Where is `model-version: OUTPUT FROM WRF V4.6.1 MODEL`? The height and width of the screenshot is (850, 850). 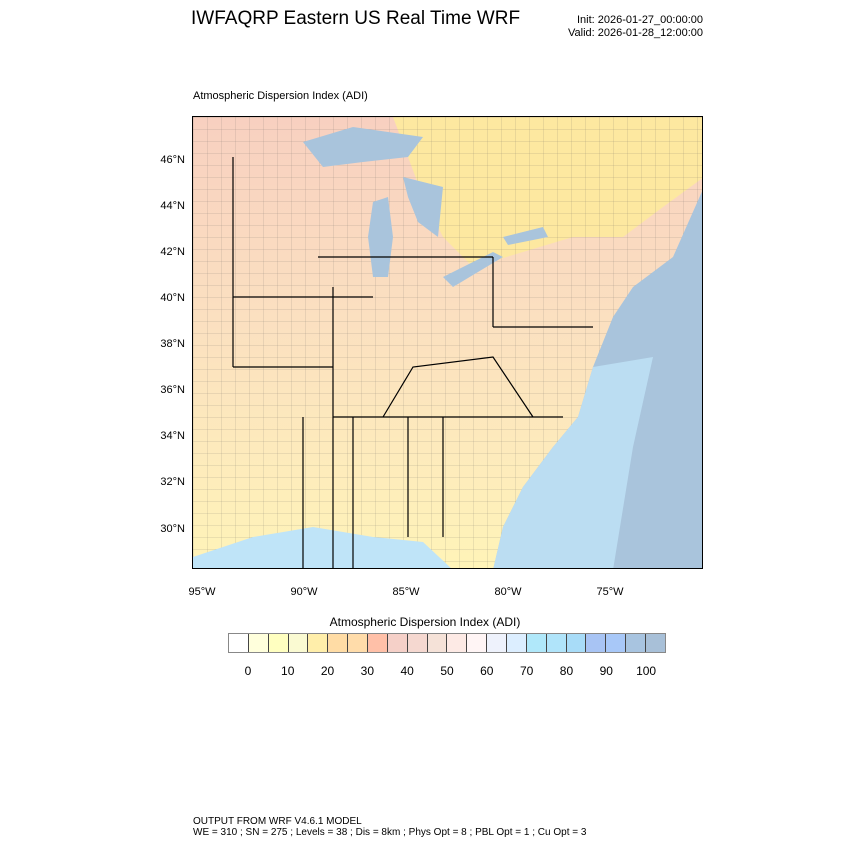 model-version: OUTPUT FROM WRF V4.6.1 MODEL is located at coordinates (277, 821).